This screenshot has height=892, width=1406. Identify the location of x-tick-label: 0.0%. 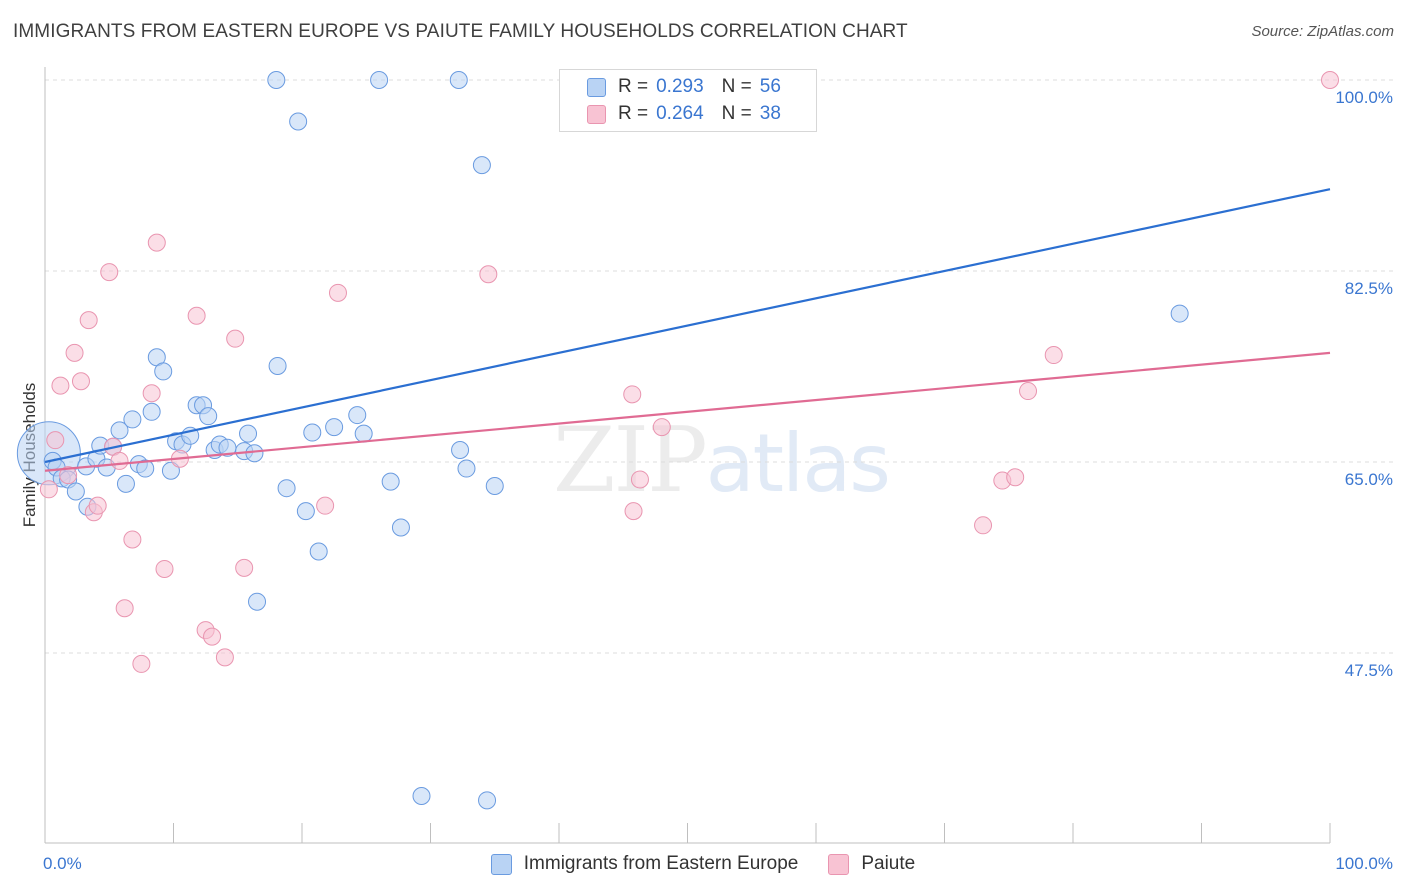
(62, 863).